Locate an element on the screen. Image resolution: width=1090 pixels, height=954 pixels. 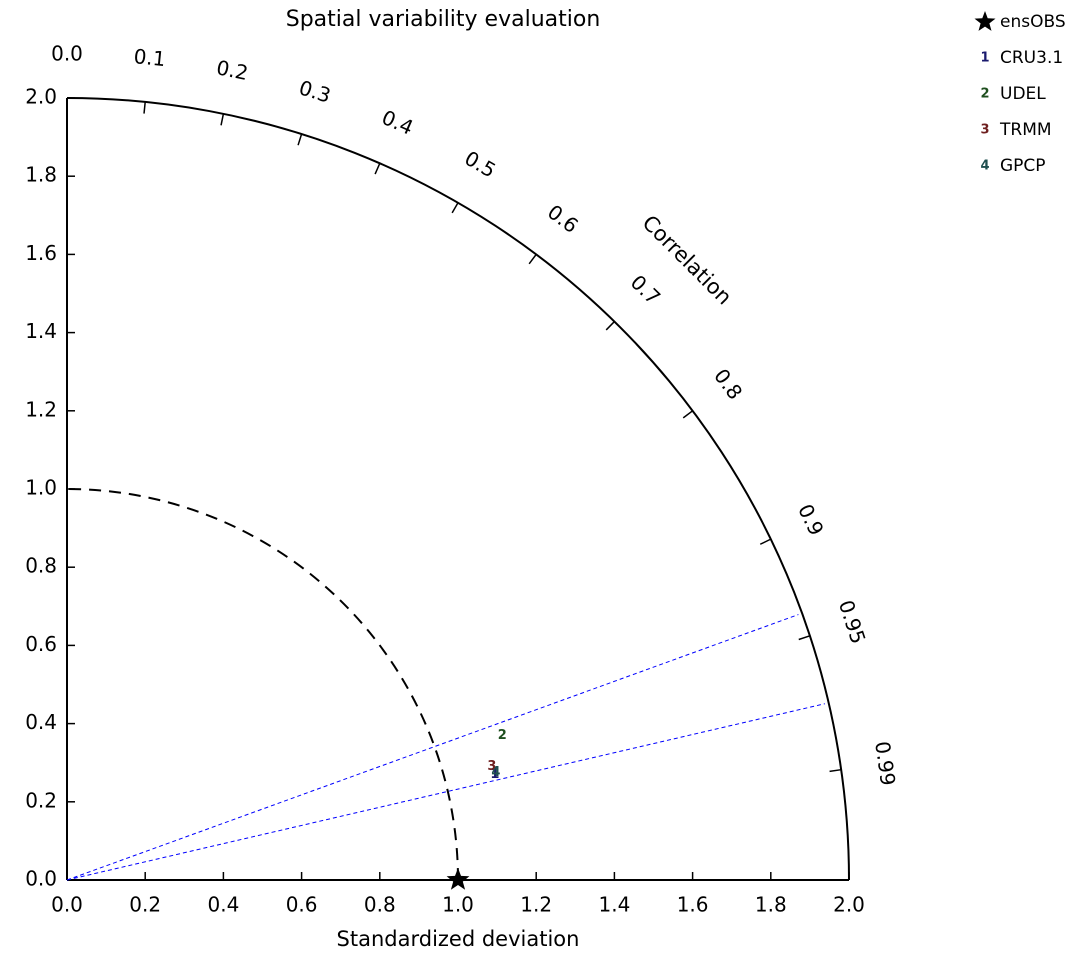
correlation-line is located at coordinates (445, 792).